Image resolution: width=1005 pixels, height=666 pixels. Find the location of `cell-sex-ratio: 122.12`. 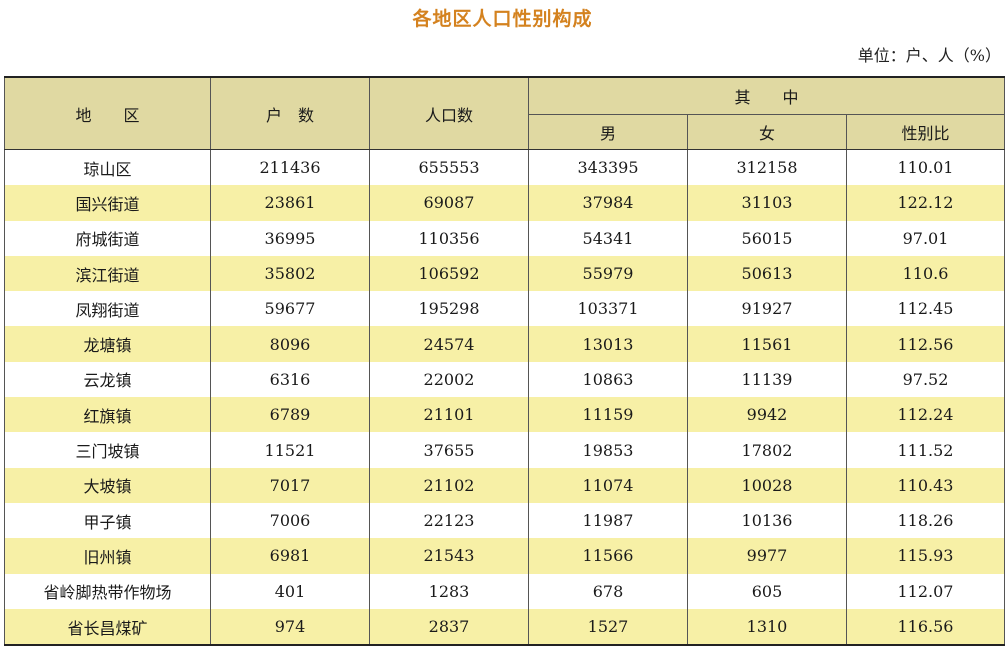

cell-sex-ratio: 122.12 is located at coordinates (925, 203).